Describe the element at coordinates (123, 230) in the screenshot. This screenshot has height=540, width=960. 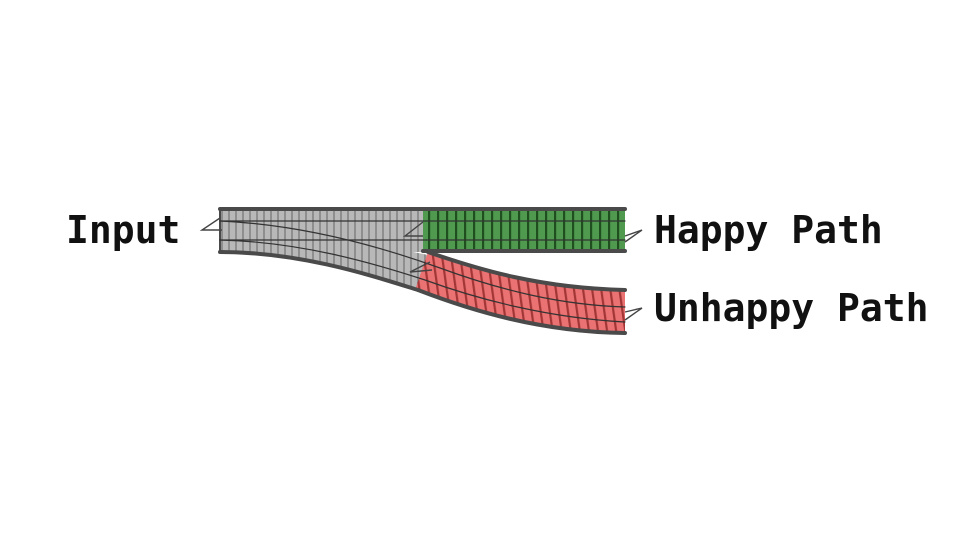
I see `input-label: Input` at that location.